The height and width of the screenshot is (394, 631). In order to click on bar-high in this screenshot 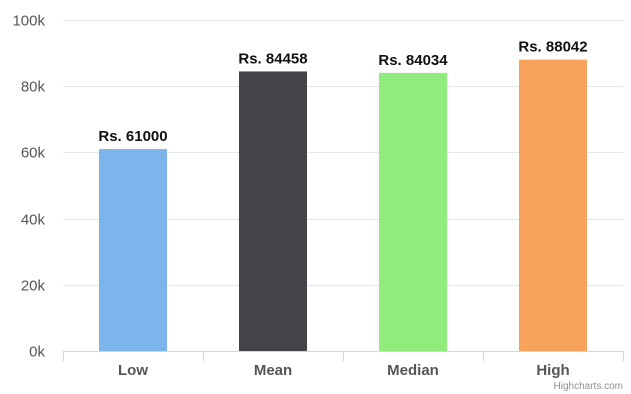, I will do `click(553, 205)`.